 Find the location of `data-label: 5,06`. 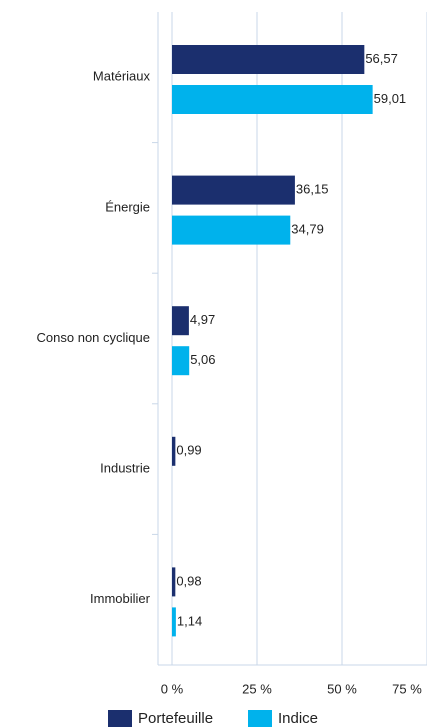

data-label: 5,06 is located at coordinates (202, 359).